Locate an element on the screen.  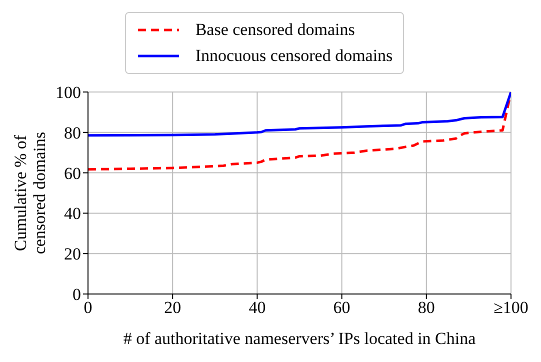
x-tick-label: 80 is located at coordinates (426, 308).